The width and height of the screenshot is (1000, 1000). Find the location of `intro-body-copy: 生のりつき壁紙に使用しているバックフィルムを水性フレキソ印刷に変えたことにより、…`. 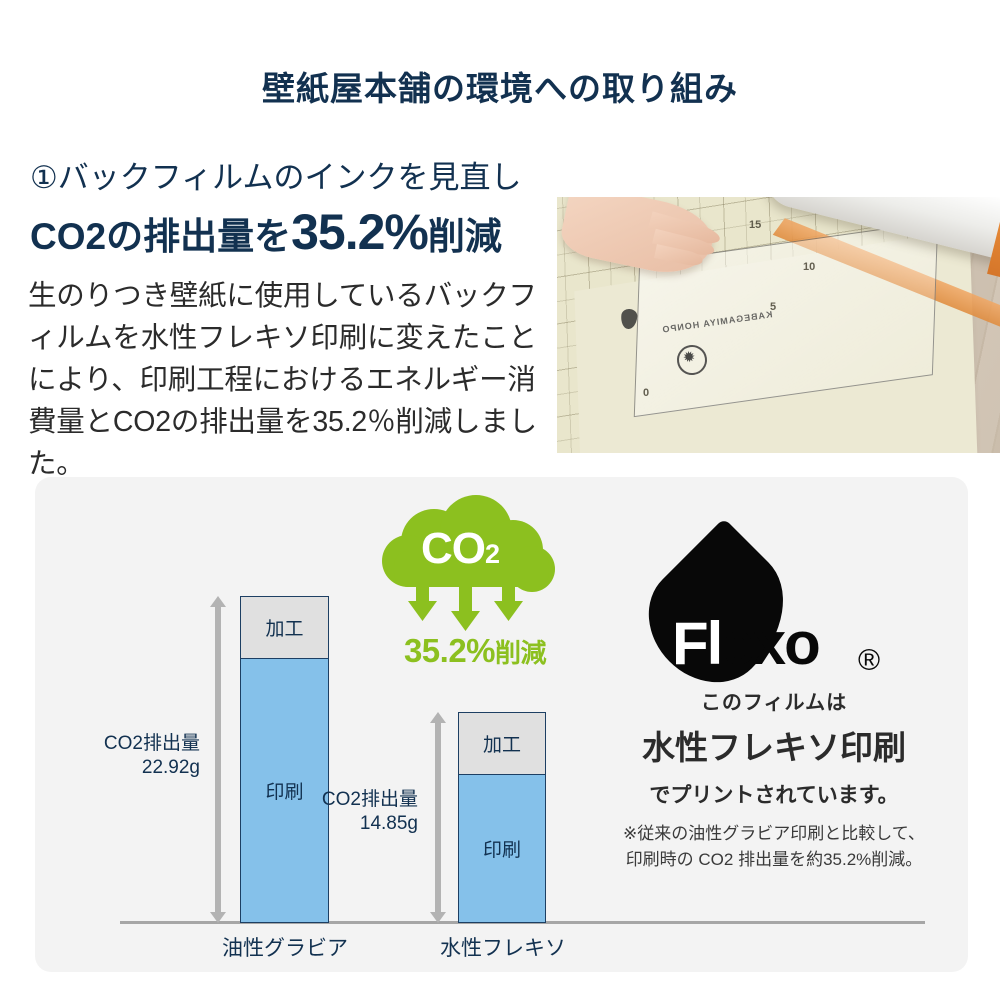

intro-body-copy: 生のりつき壁紙に使用しているバックフィルムを水性フレキソ印刷に変えたことにより、… is located at coordinates (282, 380).